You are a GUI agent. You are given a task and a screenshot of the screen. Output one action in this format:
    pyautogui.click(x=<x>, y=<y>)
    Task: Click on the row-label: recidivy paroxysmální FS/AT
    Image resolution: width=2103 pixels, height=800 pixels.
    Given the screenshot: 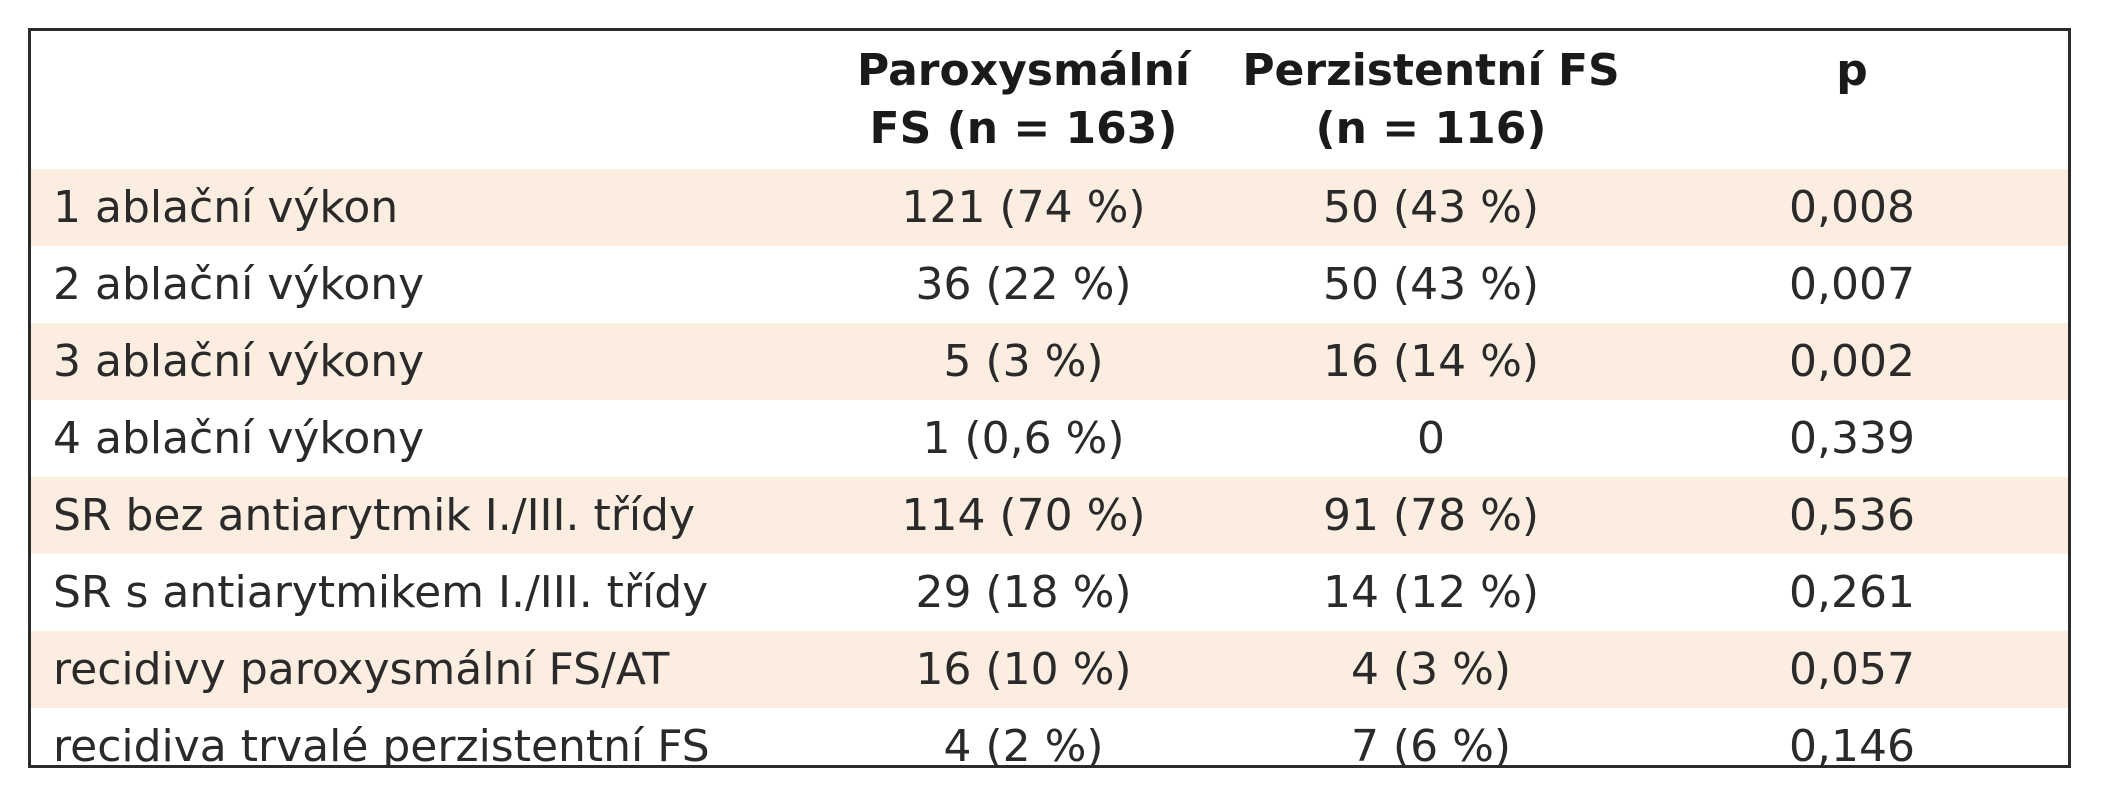 What is the action you would take?
    pyautogui.click(x=426, y=669)
    